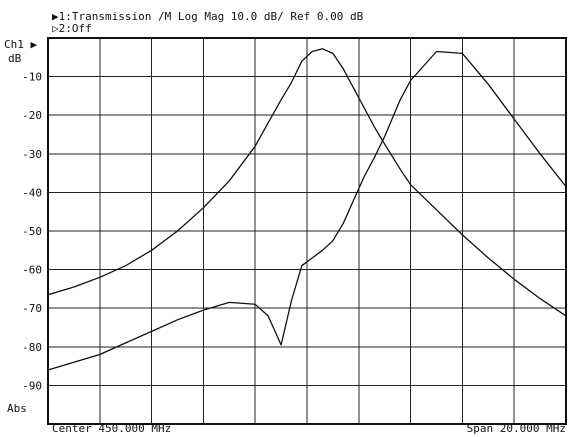 The height and width of the screenshot is (437, 573). I want to click on y-tick-label: -20, so click(32, 115).